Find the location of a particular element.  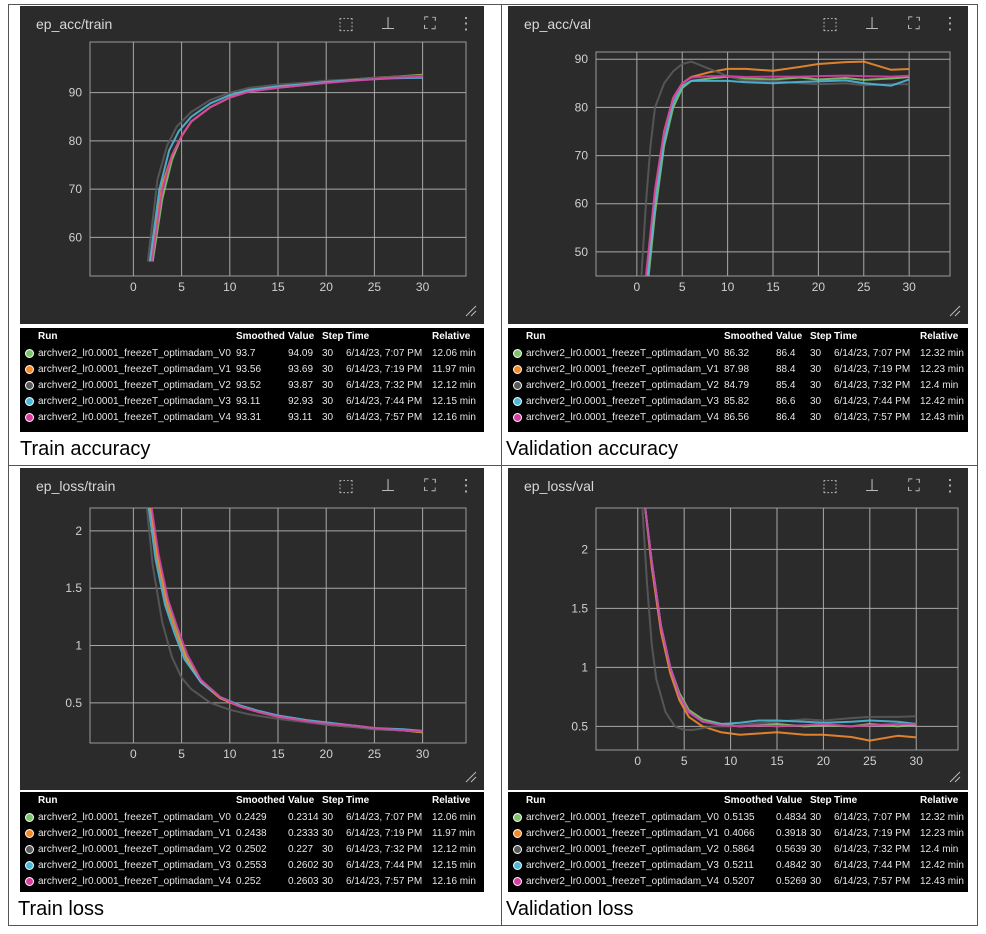

legend-cell-relative: 12.4 min is located at coordinates (939, 849).